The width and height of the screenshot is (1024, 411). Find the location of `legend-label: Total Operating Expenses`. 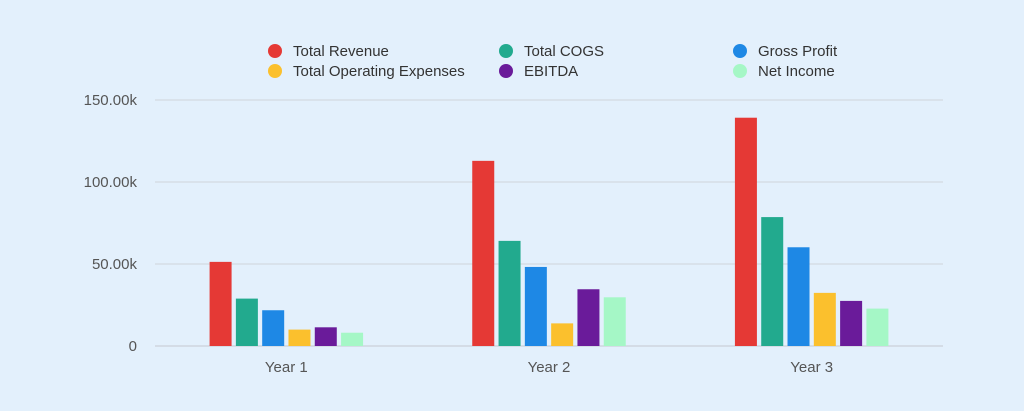

legend-label: Total Operating Expenses is located at coordinates (379, 71).